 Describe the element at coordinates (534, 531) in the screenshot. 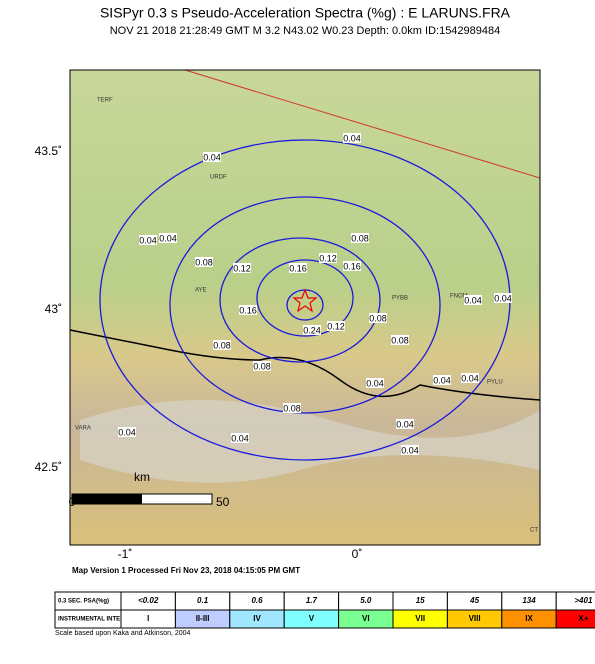

I see `station-label: CT` at that location.